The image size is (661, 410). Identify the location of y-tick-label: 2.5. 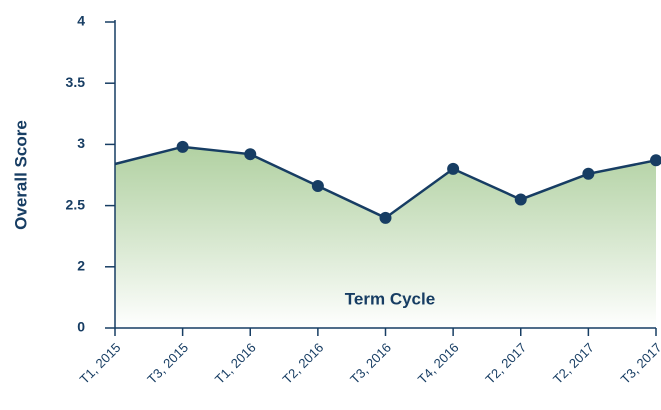
(76, 204).